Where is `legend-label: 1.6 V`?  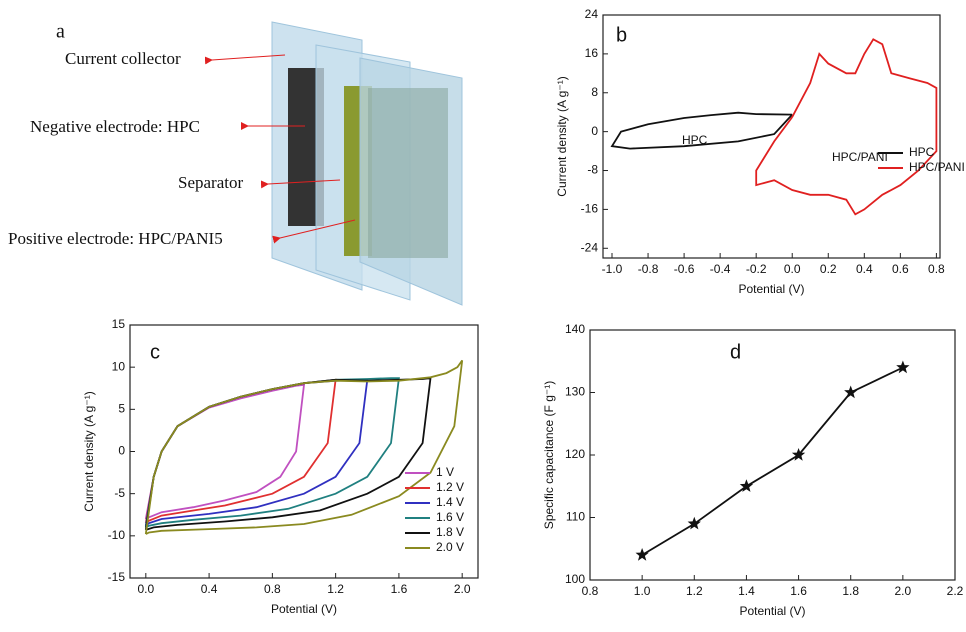 legend-label: 1.6 V is located at coordinates (450, 517).